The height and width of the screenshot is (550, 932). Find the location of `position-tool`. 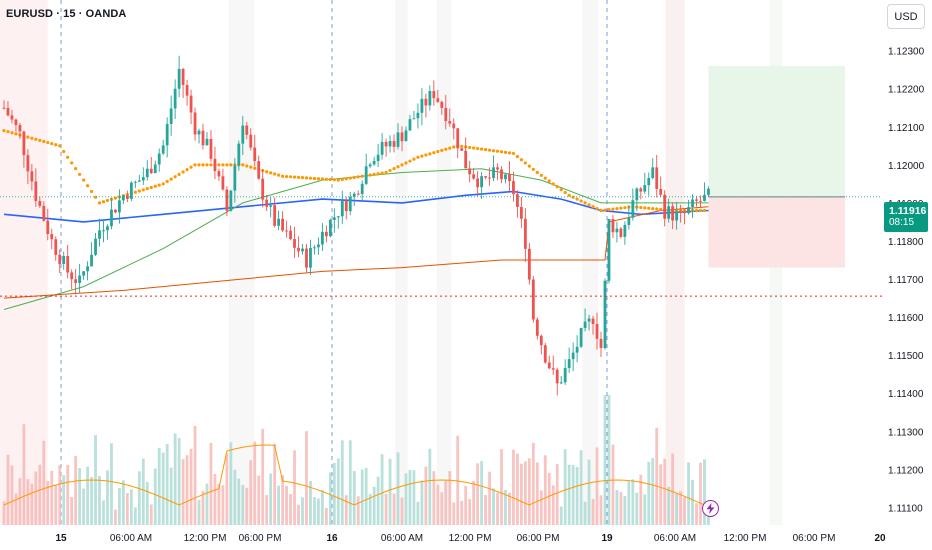

position-tool is located at coordinates (776, 166).